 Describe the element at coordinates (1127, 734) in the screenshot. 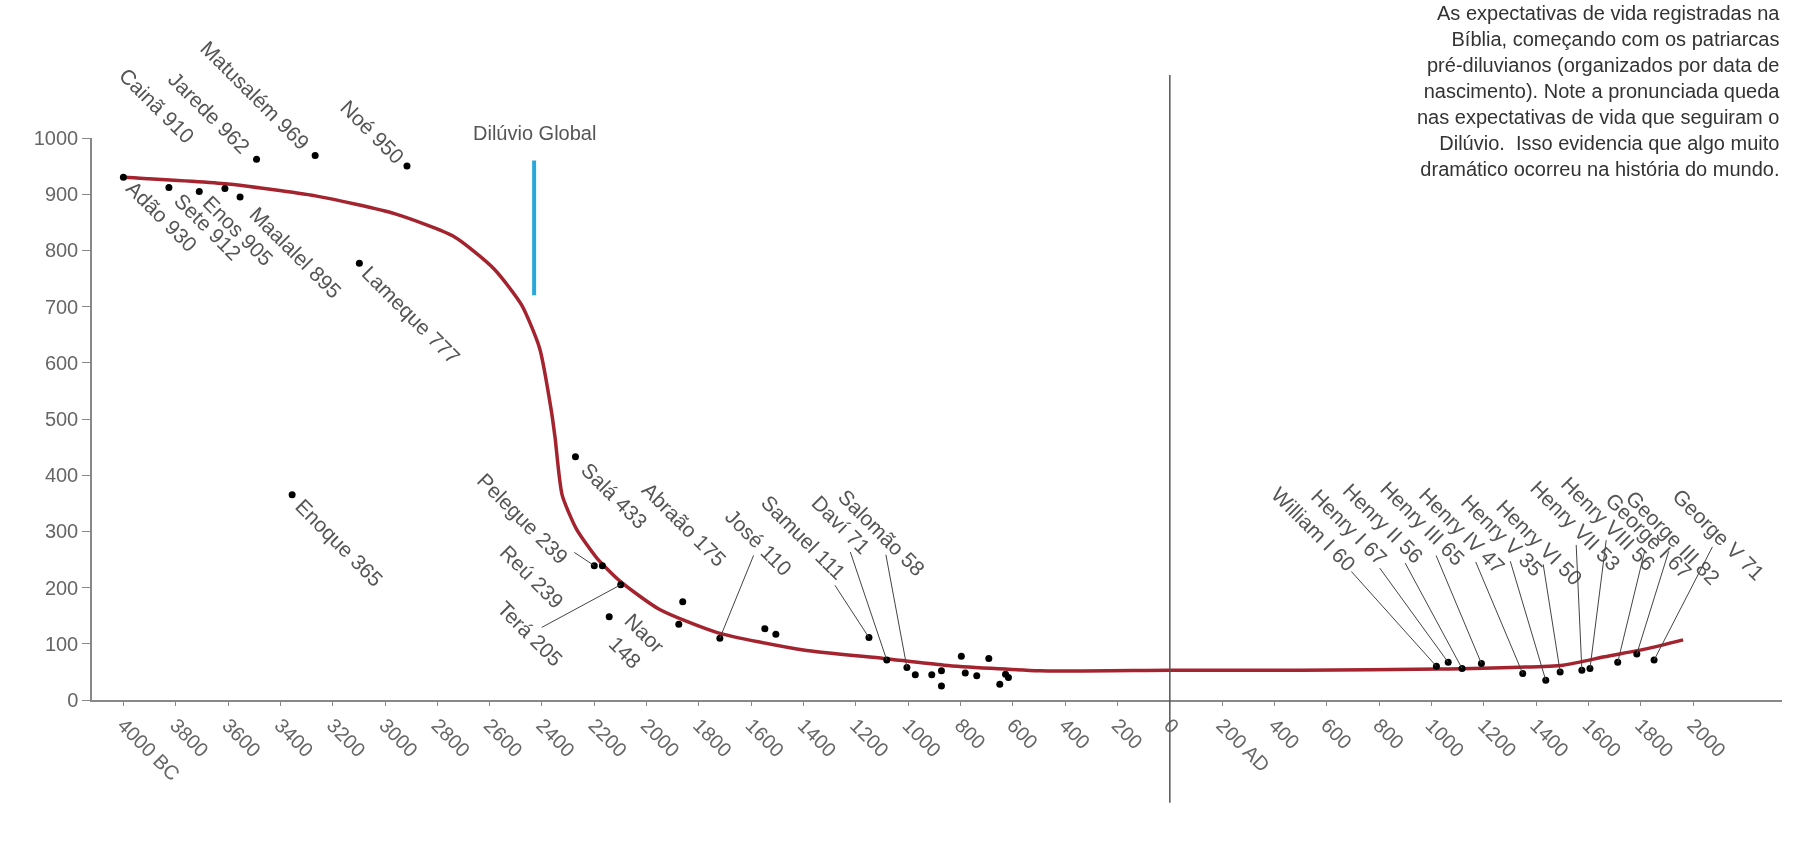

I see `x-tick-label: 200` at that location.